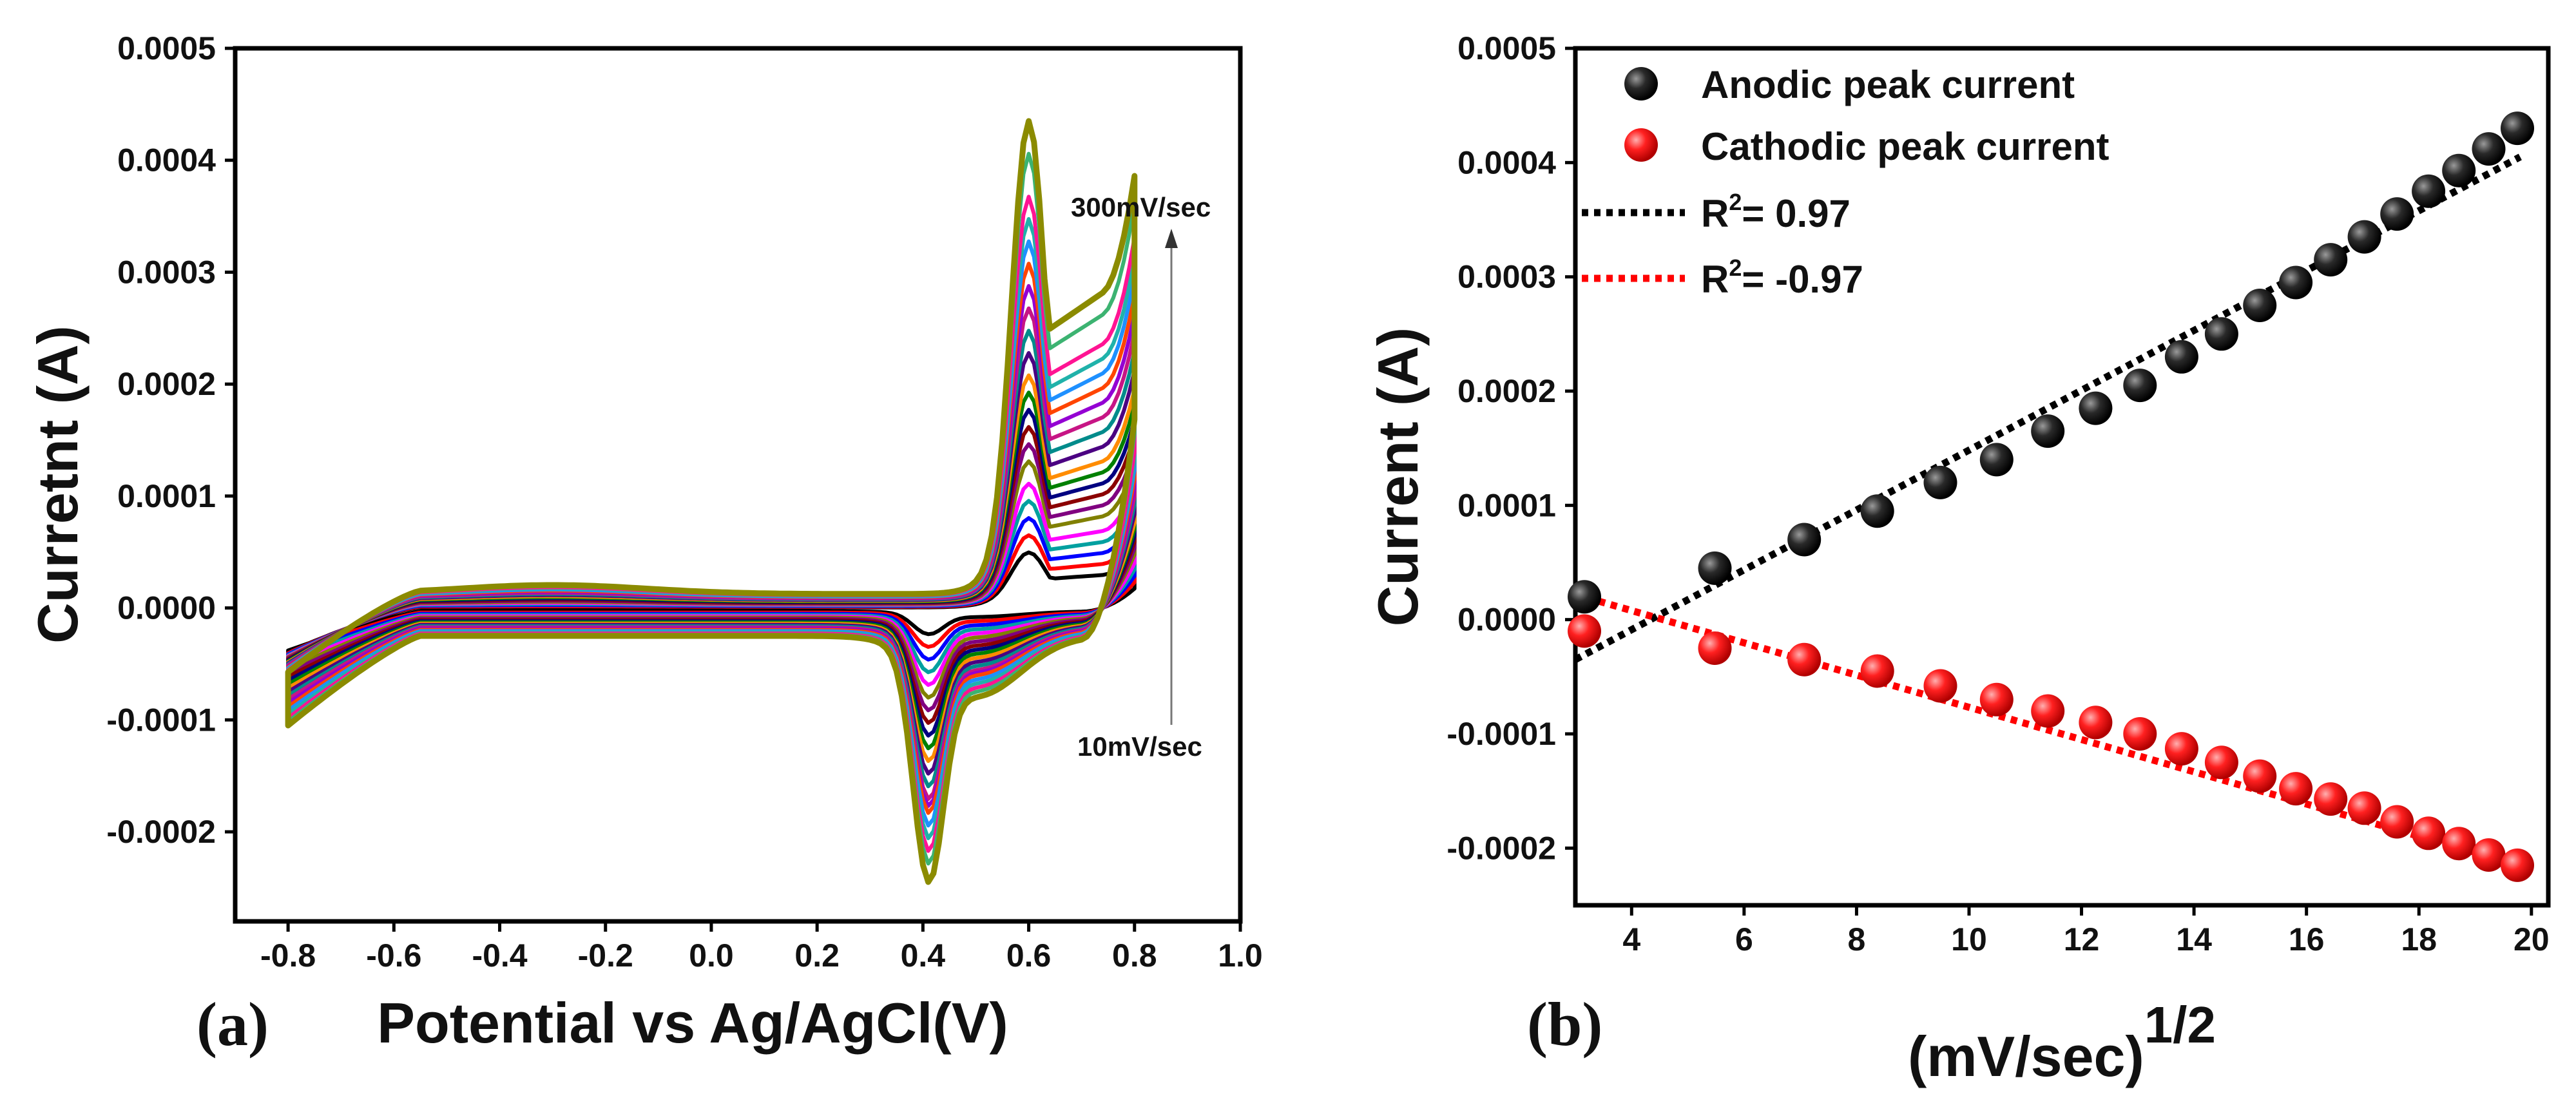 Image resolution: width=2576 pixels, height=1105 pixels. What do you see at coordinates (1398, 477) in the screenshot?
I see `y-axis-title: Current (A)` at bounding box center [1398, 477].